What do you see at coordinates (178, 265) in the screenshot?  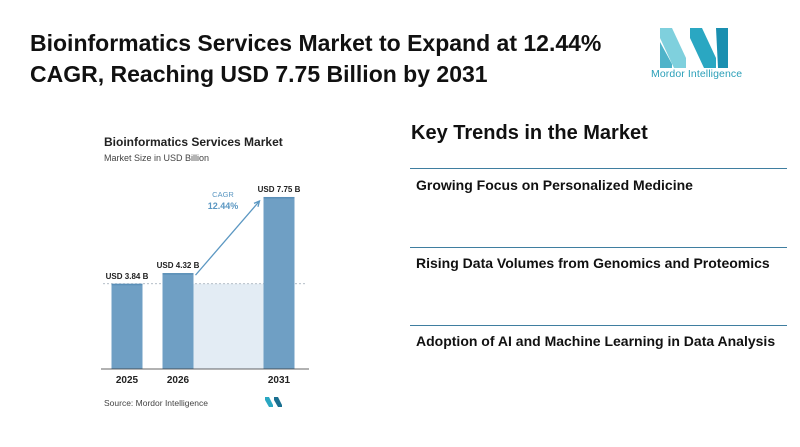 I see `bar-value-label: USD 4.32 B` at bounding box center [178, 265].